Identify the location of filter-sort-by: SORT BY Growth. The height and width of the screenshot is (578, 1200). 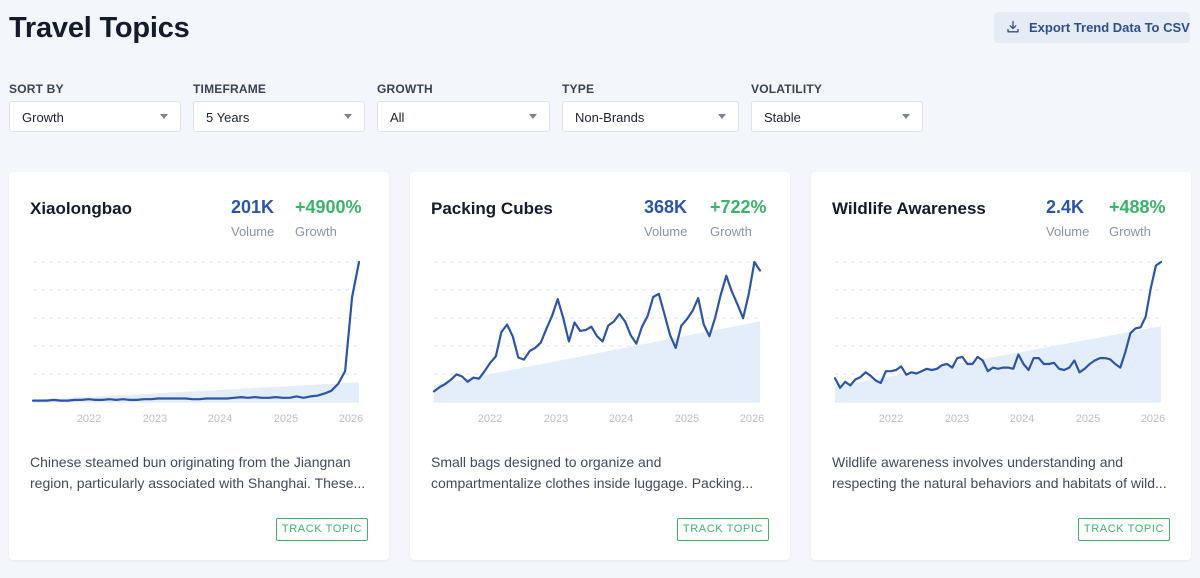
(95, 107).